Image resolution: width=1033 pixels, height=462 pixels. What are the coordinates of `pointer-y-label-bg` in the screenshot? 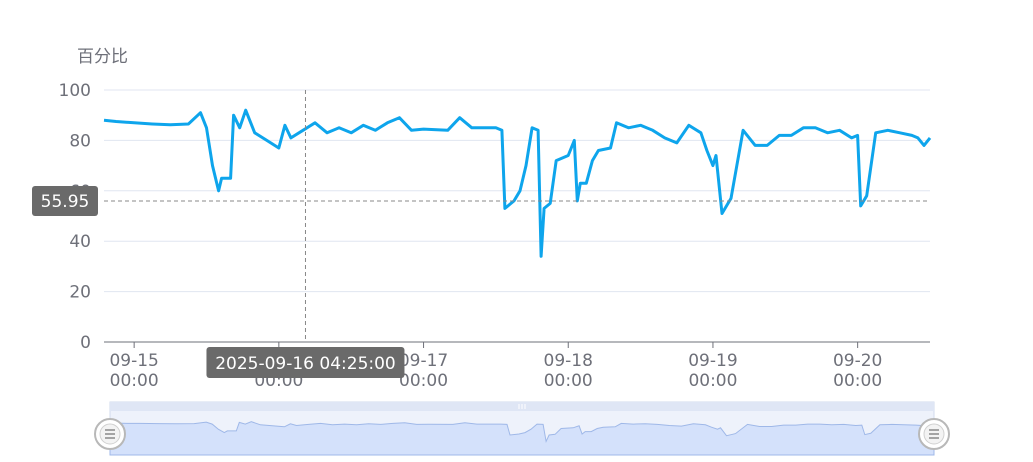 It's located at (65, 201).